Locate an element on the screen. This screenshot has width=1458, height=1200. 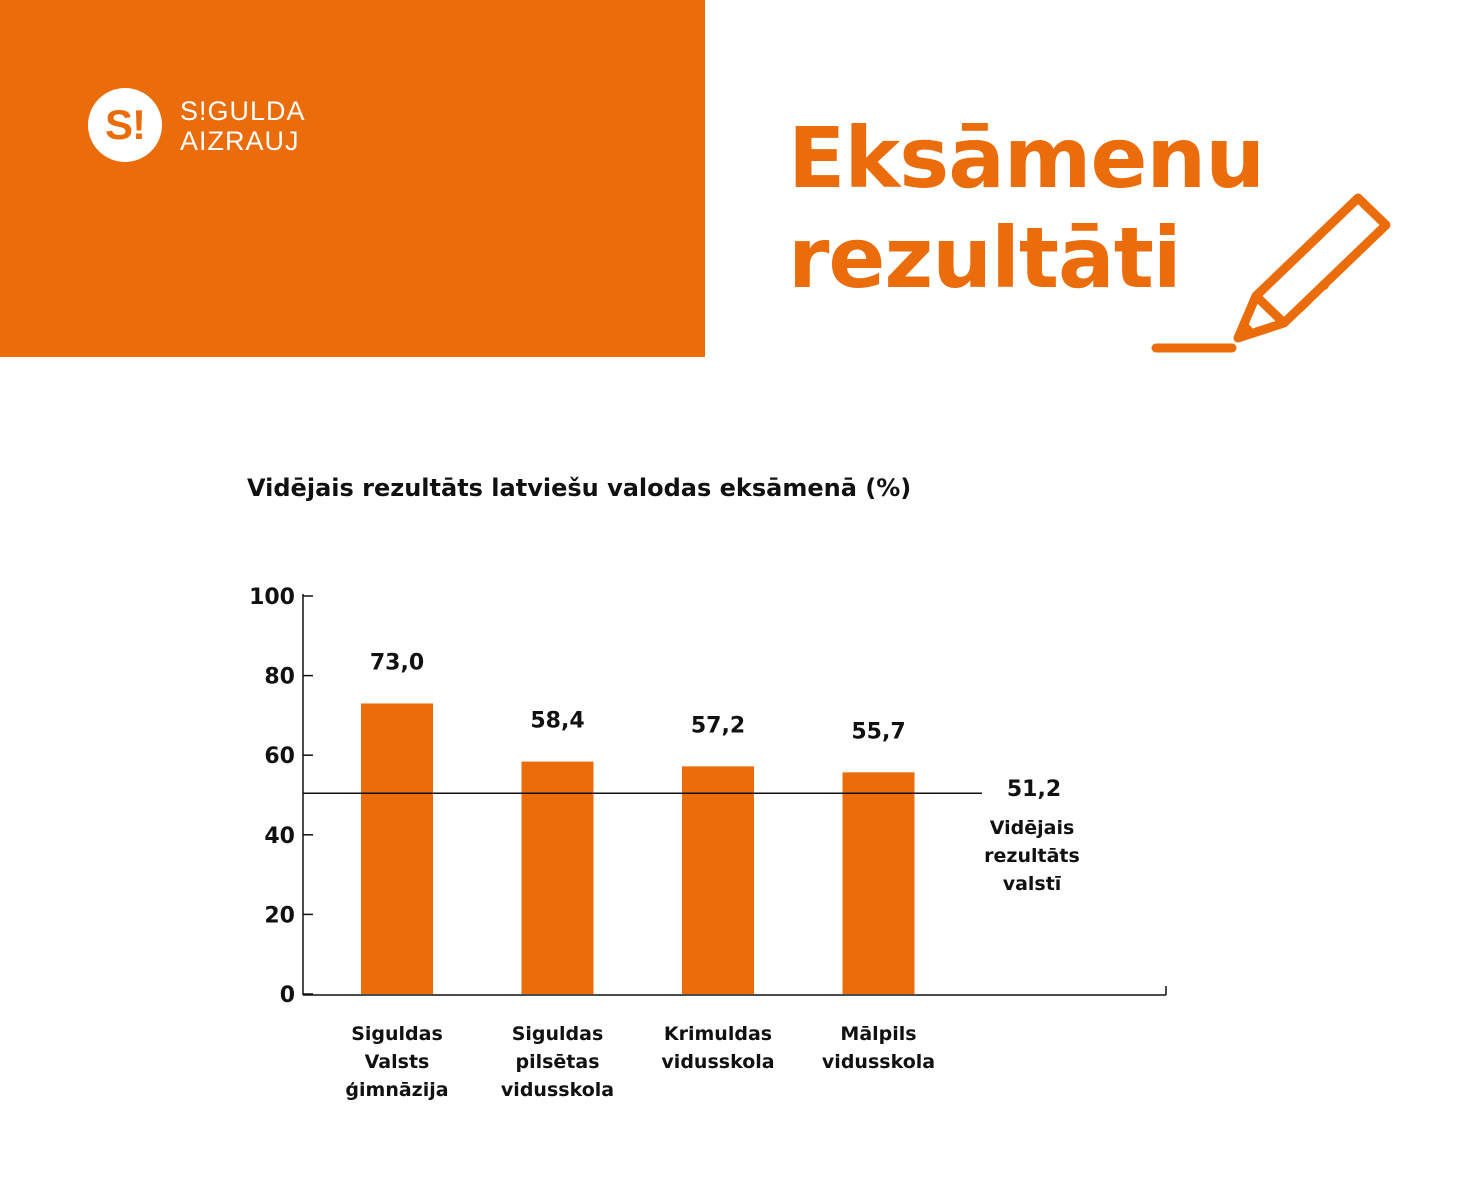
category-label-line: pilsētas is located at coordinates (557, 1062).